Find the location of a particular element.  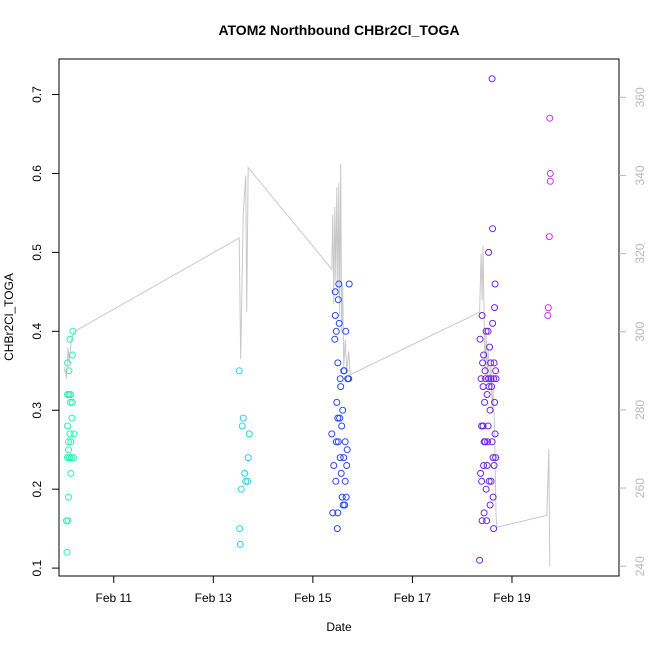

y-tick-label-0: 0.1 is located at coordinates (37, 567).